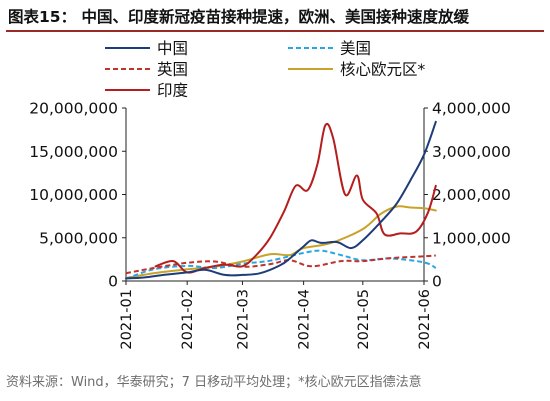  I want to click on right-tick-label: 3,000,000, so click(471, 152).